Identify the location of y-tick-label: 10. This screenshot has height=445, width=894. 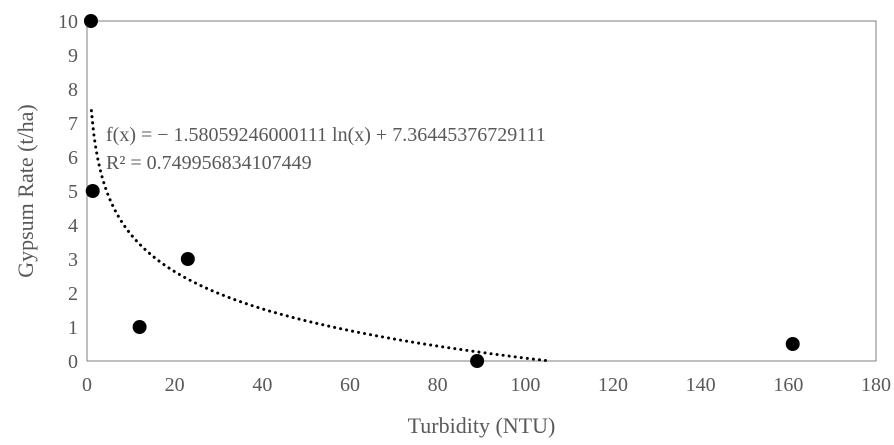
(68, 22).